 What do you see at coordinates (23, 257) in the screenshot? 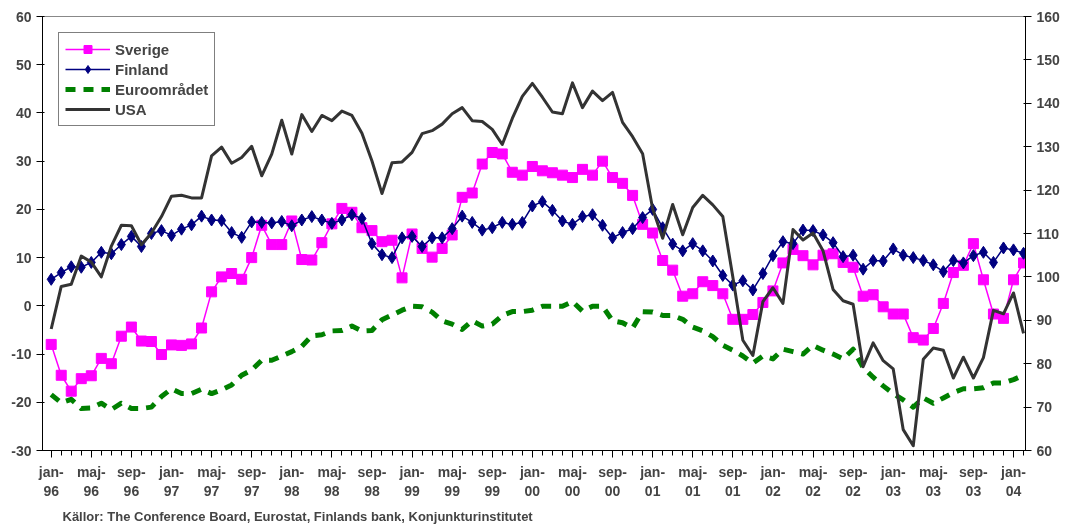
I see `y-tick-label: 10` at bounding box center [23, 257].